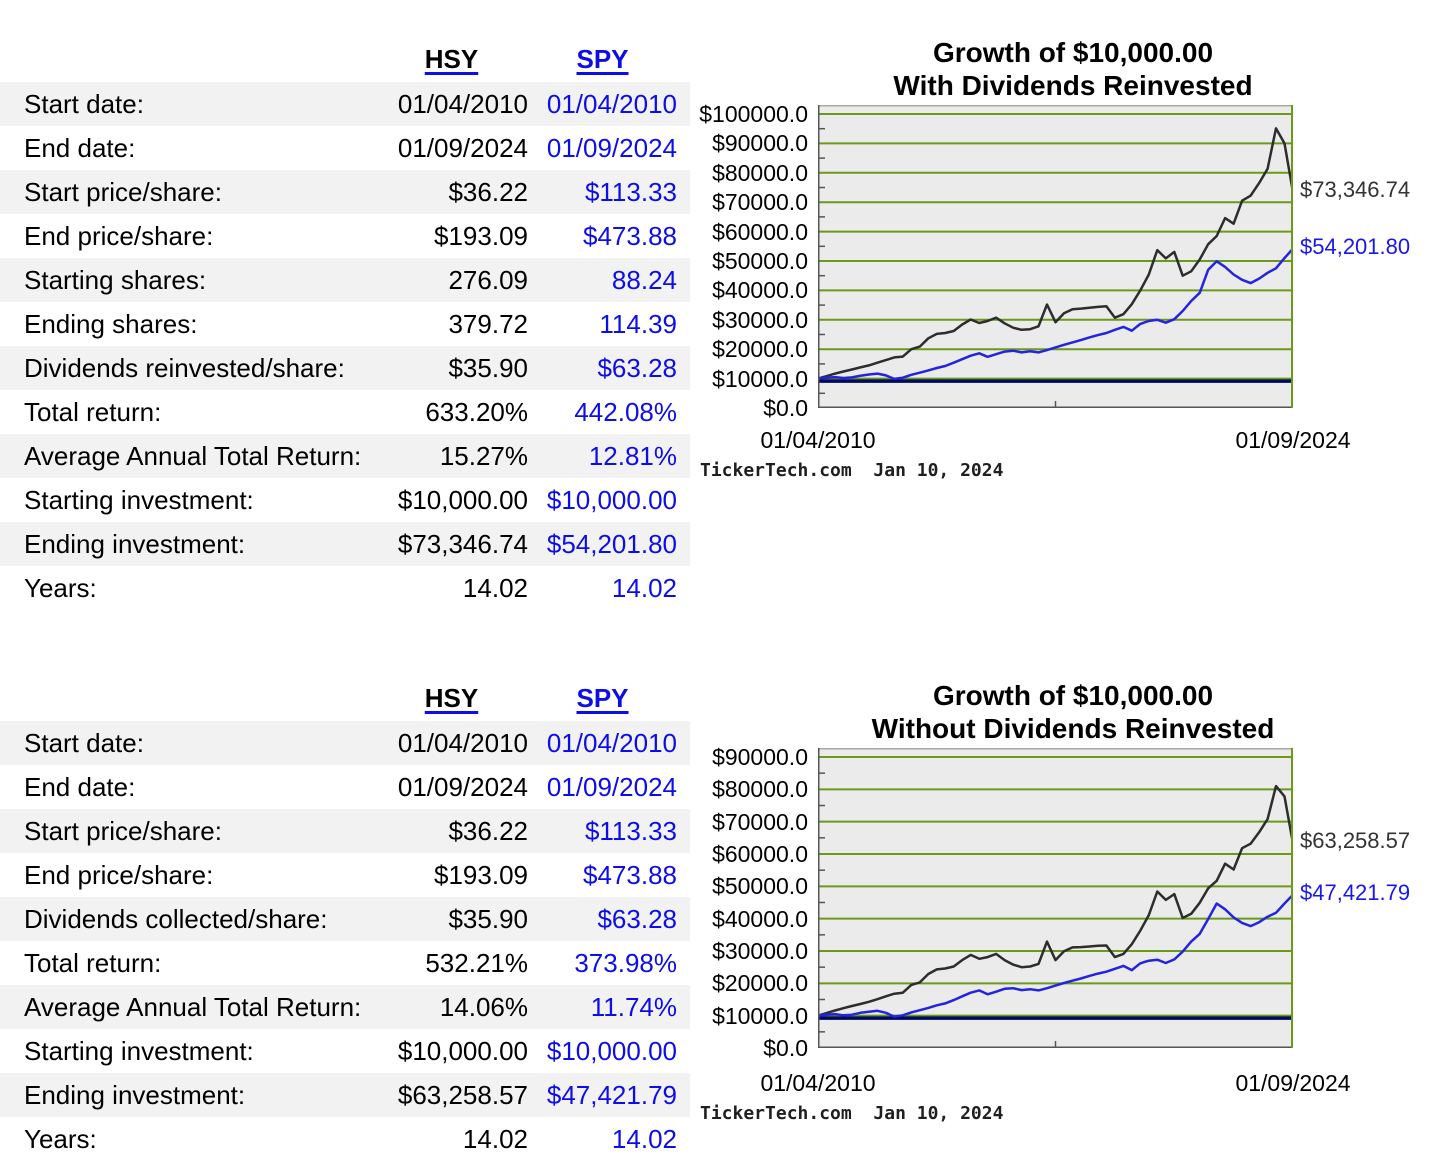  What do you see at coordinates (852, 1113) in the screenshot?
I see `chart-footer: TickerTech.com Jan 10, 2024` at bounding box center [852, 1113].